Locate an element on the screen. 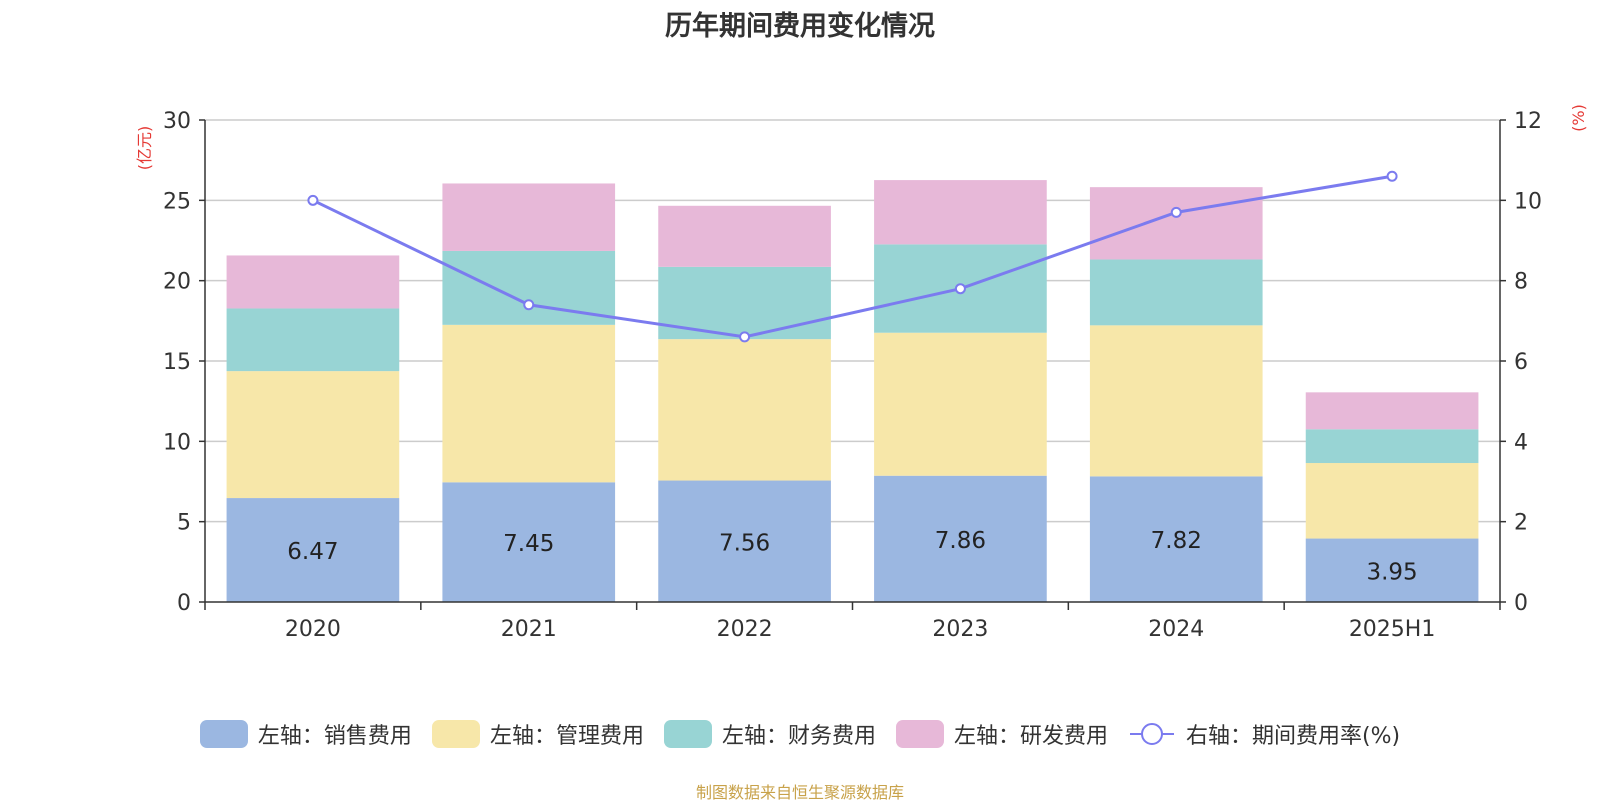 The image size is (1600, 803). y-right-tick-label: 12 is located at coordinates (1528, 121).